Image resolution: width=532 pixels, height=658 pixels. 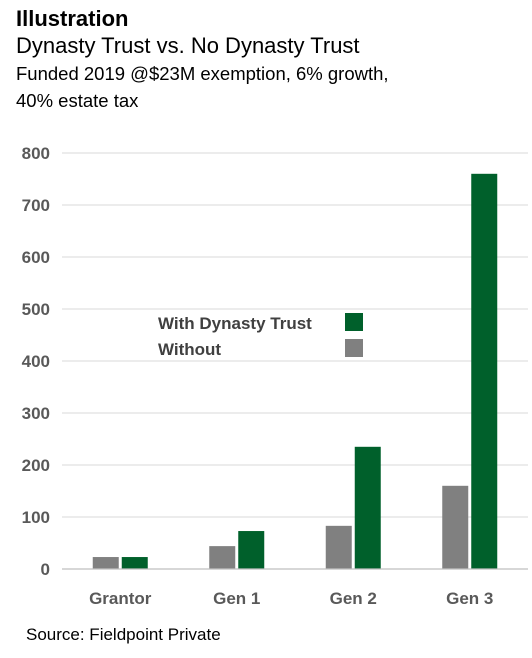 What do you see at coordinates (260, 336) in the screenshot?
I see `legend: With Dynasty Trust Without` at bounding box center [260, 336].